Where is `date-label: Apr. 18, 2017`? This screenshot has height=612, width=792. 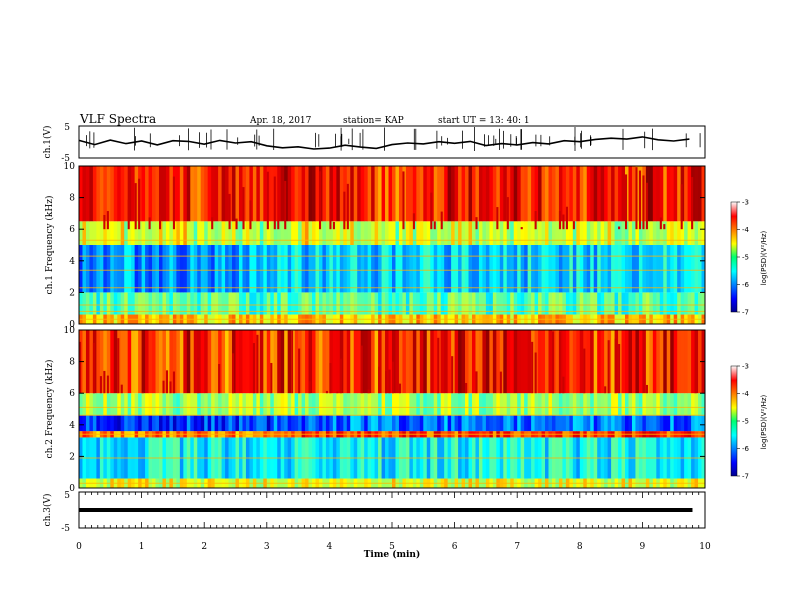 date-label: Apr. 18, 2017 is located at coordinates (280, 121).